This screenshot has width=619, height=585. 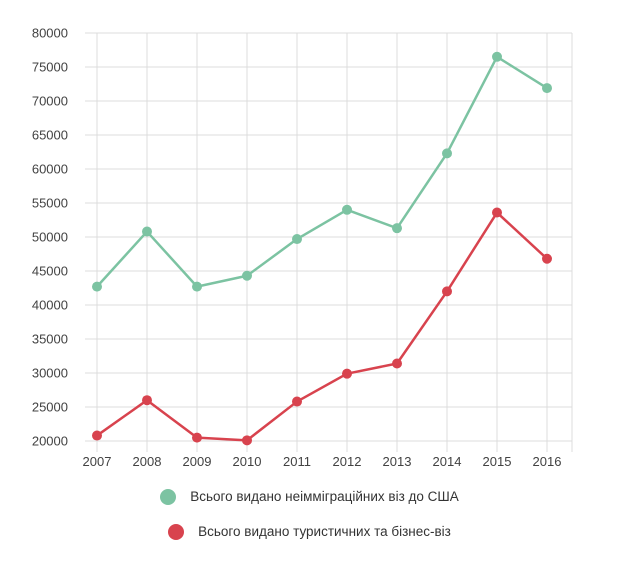 What do you see at coordinates (347, 461) in the screenshot?
I see `x-axis-tick-label: 2012` at bounding box center [347, 461].